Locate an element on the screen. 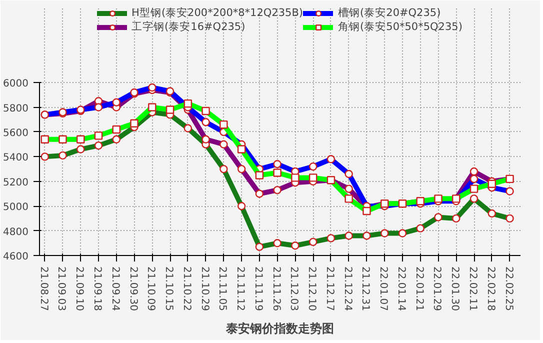 The image size is (543, 343). x-tick-label: 22.01.30 is located at coordinates (454, 289).